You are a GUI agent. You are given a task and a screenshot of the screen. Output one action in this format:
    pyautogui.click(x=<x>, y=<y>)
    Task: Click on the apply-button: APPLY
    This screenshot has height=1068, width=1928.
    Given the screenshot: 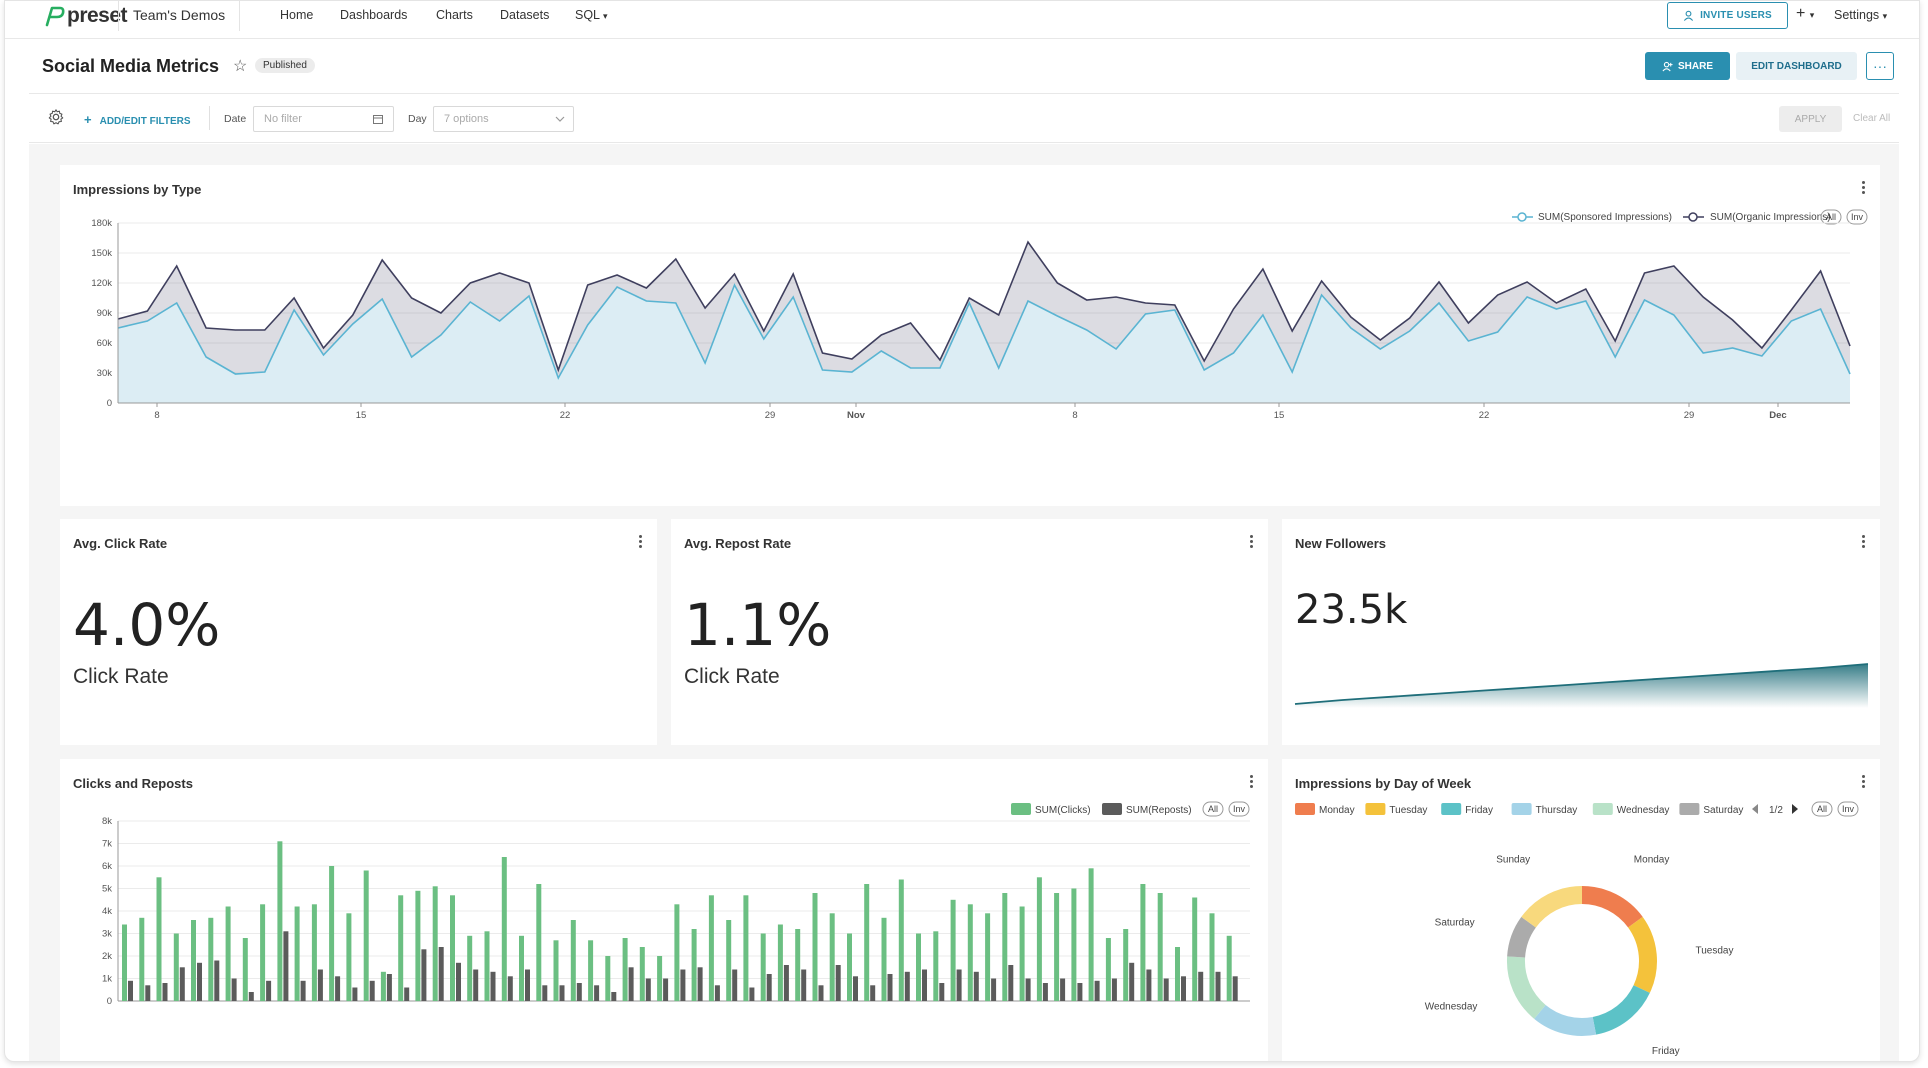 What is the action you would take?
    pyautogui.click(x=1810, y=119)
    